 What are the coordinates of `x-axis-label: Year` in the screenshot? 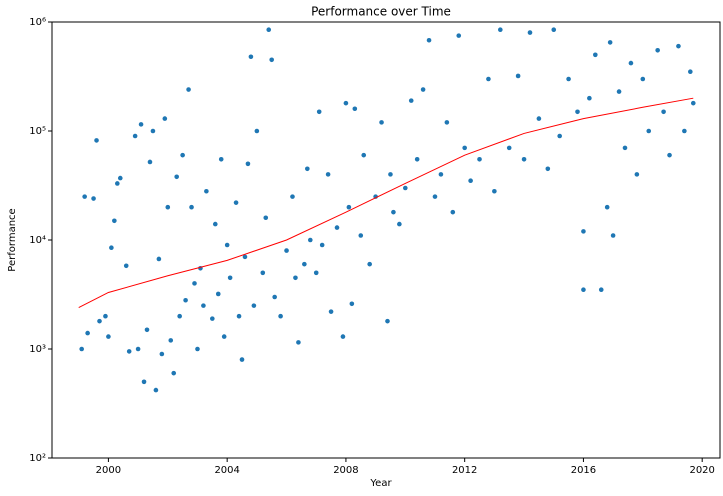 It's located at (380, 483).